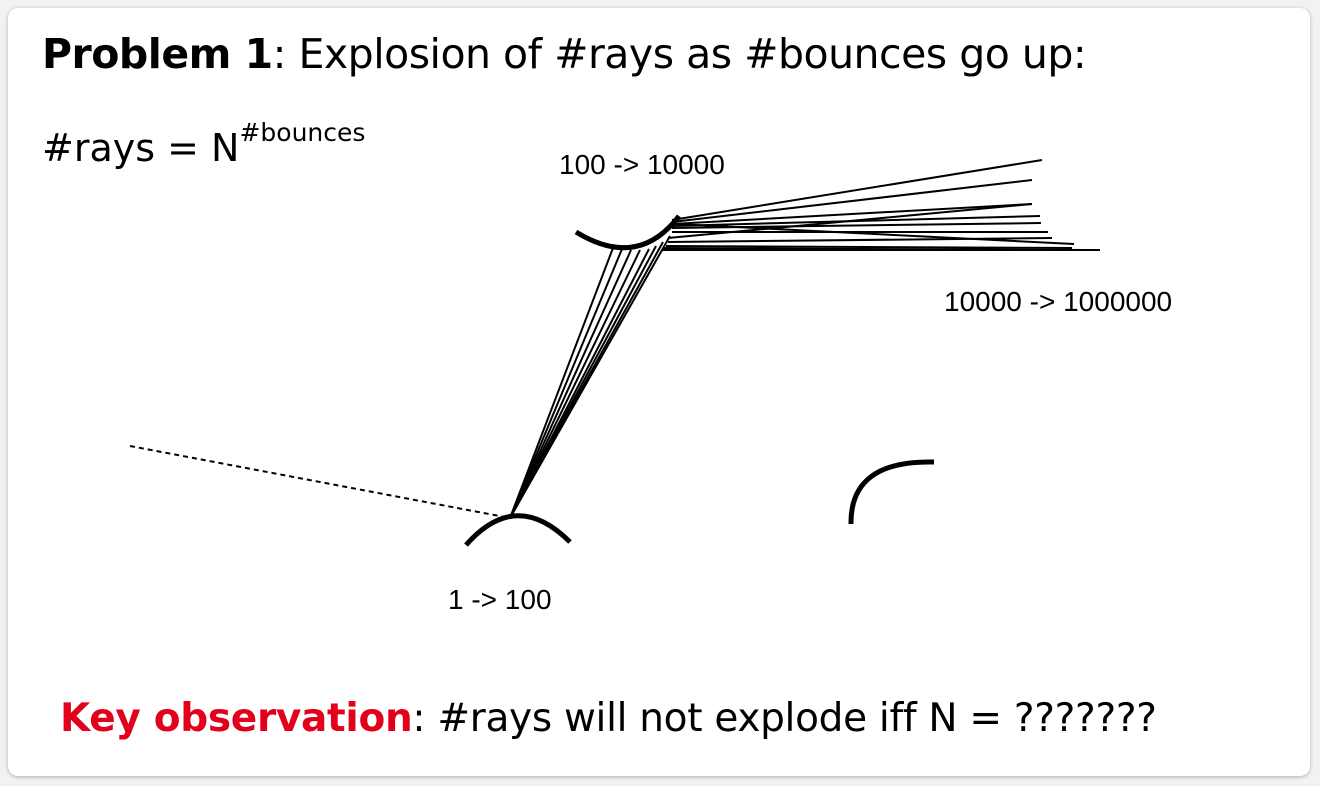 This screenshot has width=1320, height=786. What do you see at coordinates (302, 133) in the screenshot?
I see `formula-exponent: #bounces` at bounding box center [302, 133].